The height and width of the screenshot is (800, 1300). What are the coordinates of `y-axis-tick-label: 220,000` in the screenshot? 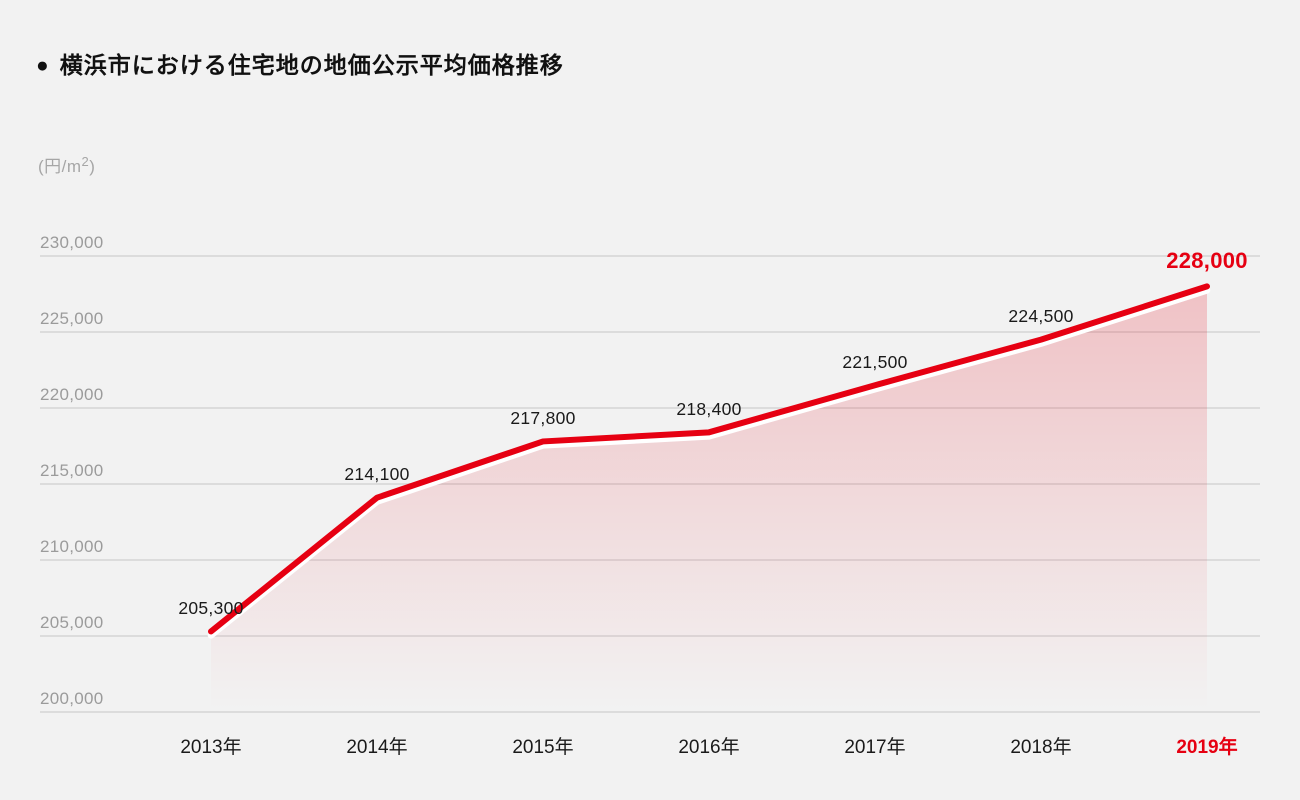 It's located at (72, 394).